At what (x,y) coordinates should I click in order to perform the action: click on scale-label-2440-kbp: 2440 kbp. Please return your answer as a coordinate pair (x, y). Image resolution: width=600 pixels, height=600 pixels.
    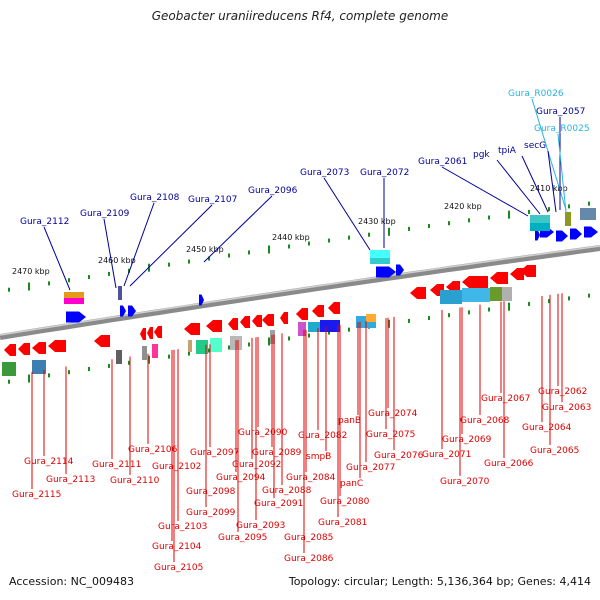
    Looking at the image, I should click on (291, 237).